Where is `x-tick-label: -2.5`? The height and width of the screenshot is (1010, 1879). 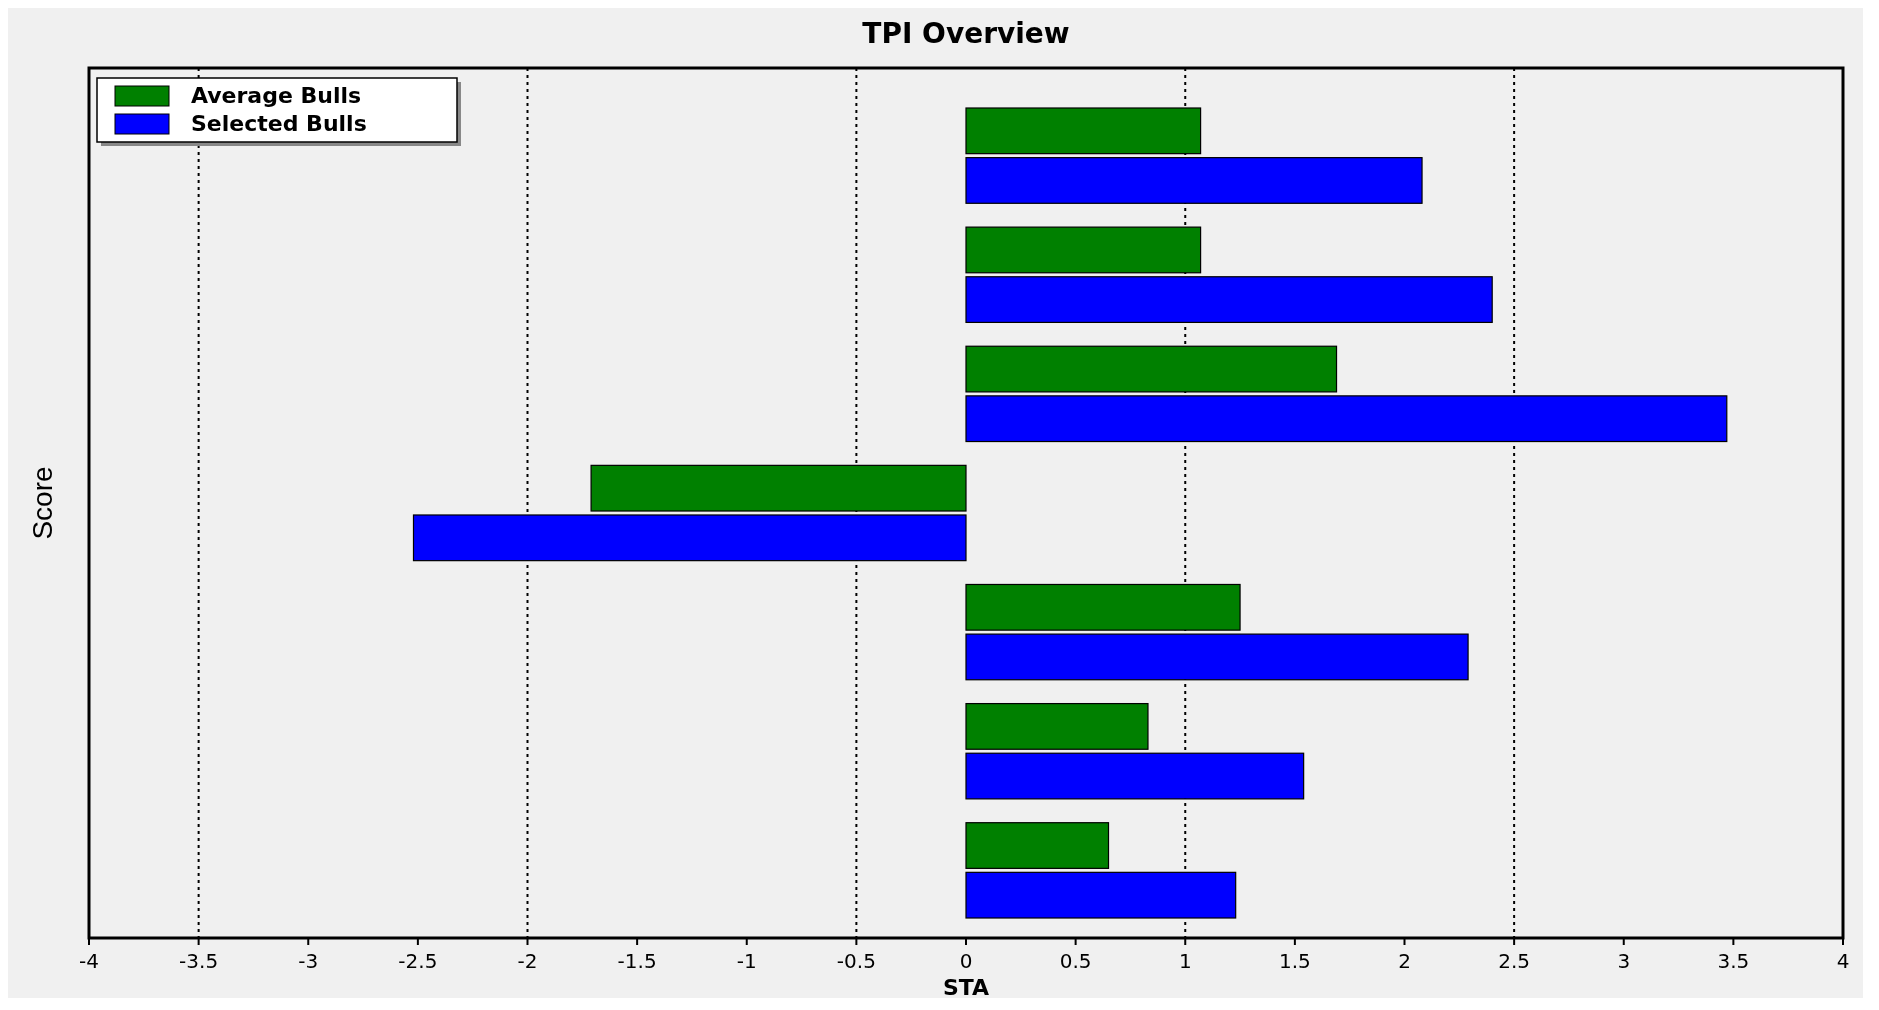
x-tick-label: -2.5 is located at coordinates (418, 961).